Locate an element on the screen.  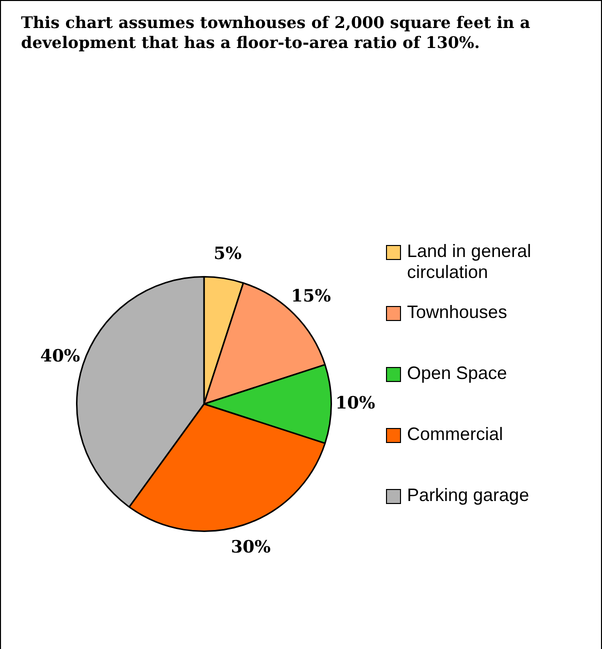
data-label: 10% is located at coordinates (355, 403).